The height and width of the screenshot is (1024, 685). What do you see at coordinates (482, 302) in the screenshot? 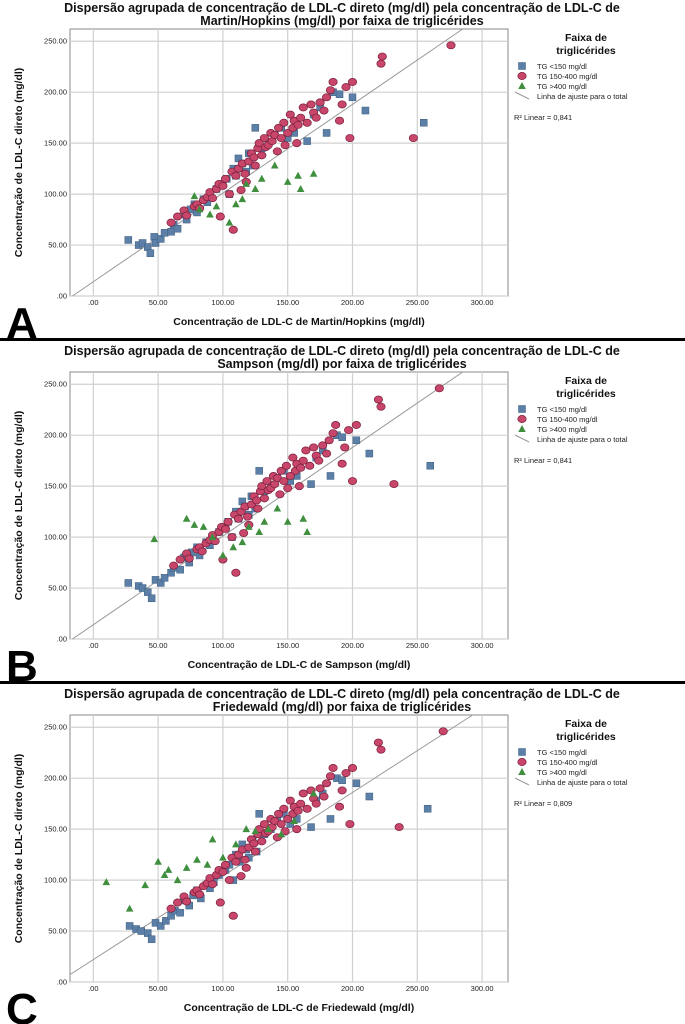
I see `x-tick-label: 300.00` at bounding box center [482, 302].